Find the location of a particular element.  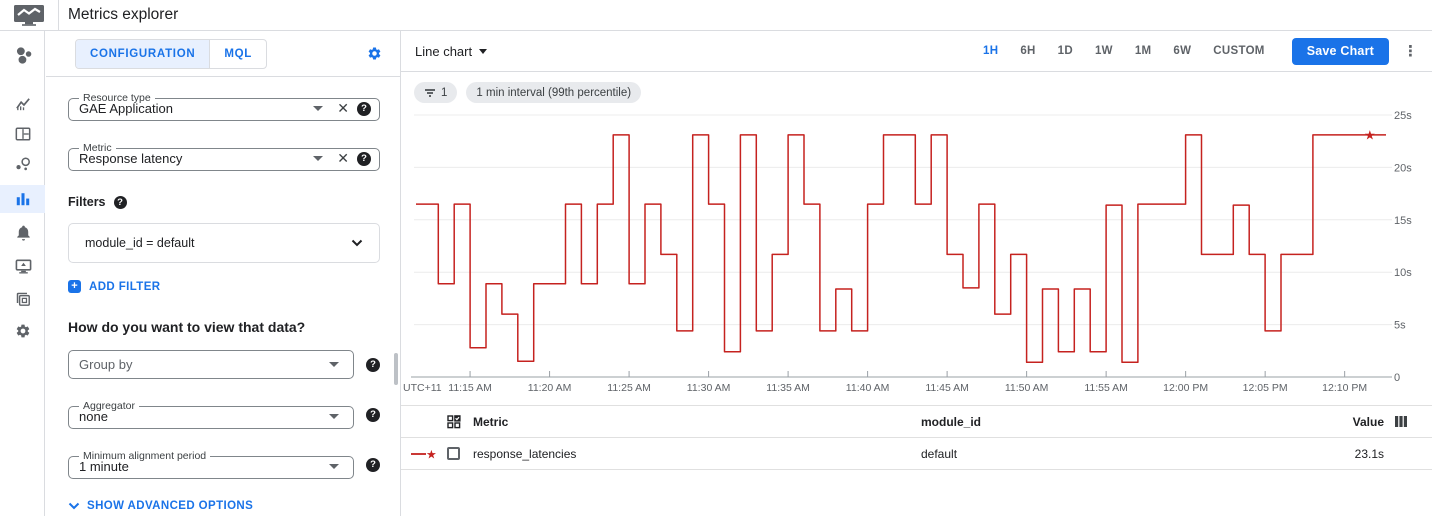

tab-configuration: CONFIGURATION is located at coordinates (143, 54).